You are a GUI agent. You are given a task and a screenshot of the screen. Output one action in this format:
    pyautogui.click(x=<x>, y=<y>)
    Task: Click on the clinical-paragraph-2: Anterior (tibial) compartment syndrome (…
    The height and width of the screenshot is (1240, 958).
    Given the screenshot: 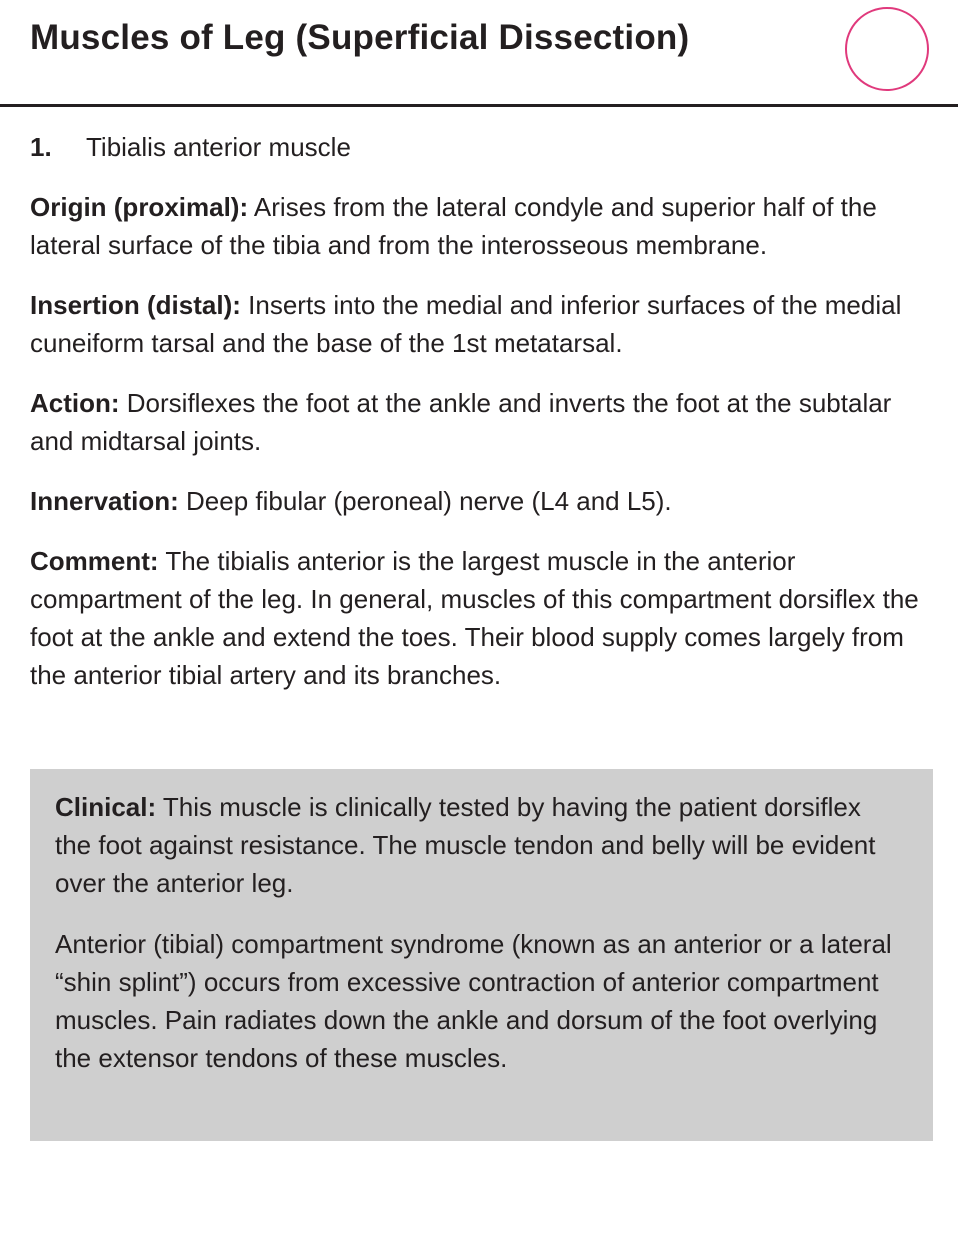 What is the action you would take?
    pyautogui.click(x=473, y=1001)
    